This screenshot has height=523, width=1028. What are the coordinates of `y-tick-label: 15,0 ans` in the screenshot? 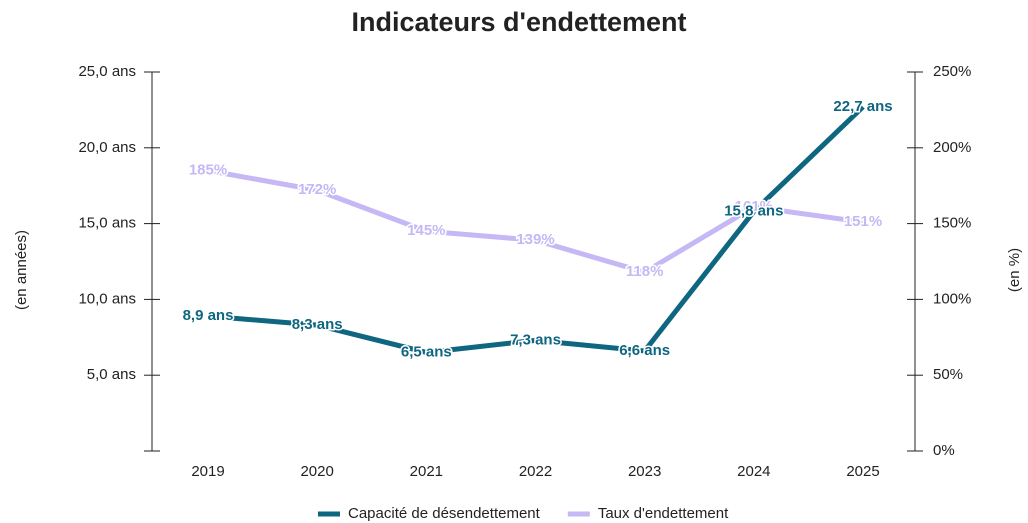 It's located at (107, 223).